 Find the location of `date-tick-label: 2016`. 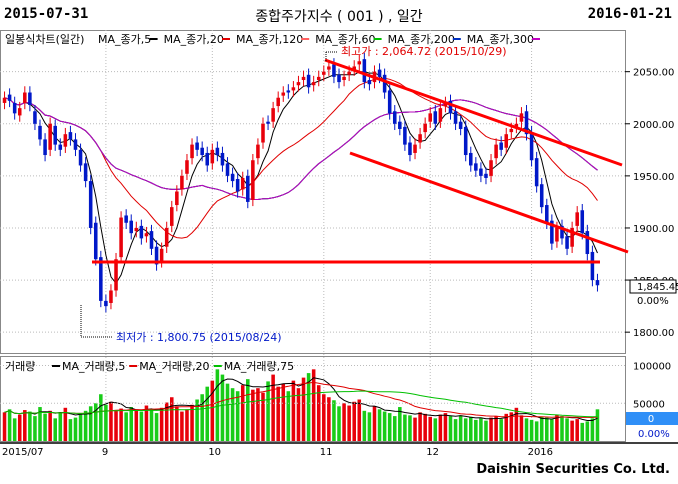

date-tick-label: 2016 is located at coordinates (540, 452).